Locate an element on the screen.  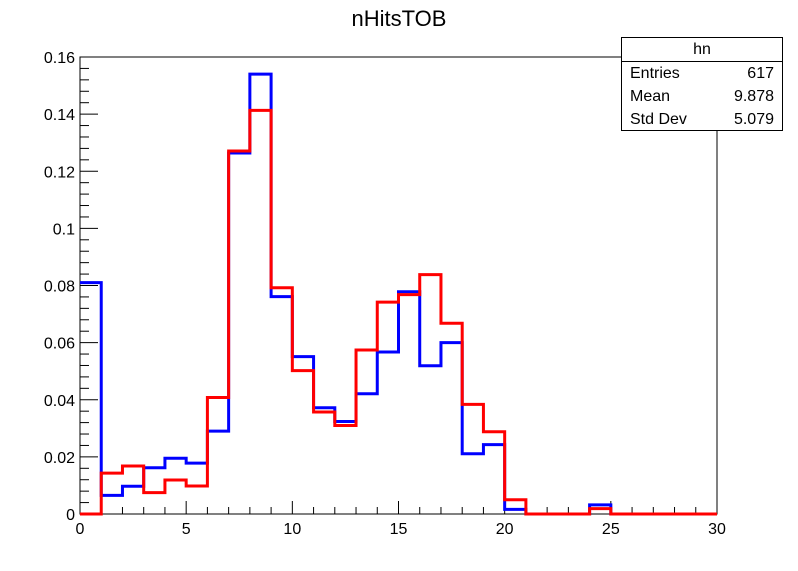
stats-mean-value: 9.878 is located at coordinates (753, 96).